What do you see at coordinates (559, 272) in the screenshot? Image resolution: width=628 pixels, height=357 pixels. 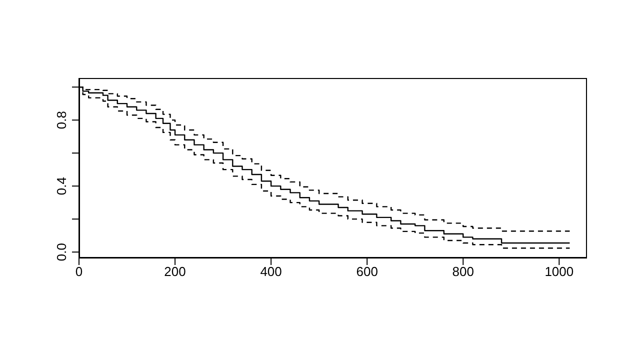 I see `x-tick-label: 1000` at bounding box center [559, 272].